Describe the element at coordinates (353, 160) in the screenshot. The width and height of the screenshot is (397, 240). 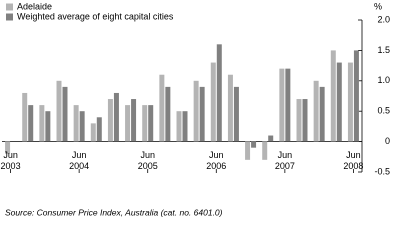
I see `x-tick-label: Jun 2008` at that location.